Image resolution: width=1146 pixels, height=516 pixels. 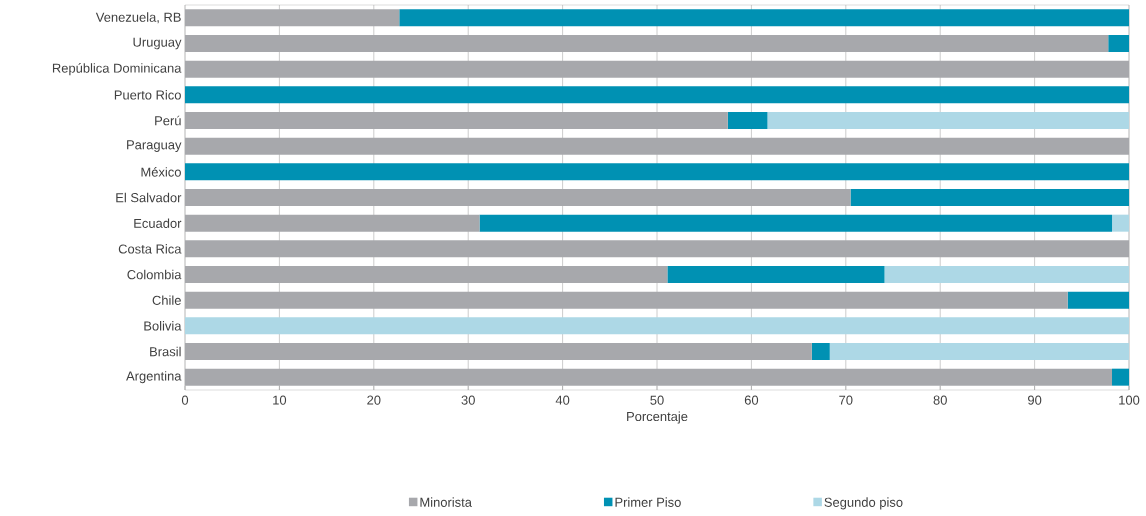 What do you see at coordinates (657, 417) in the screenshot?
I see `x-axis-title: Porcentaje` at bounding box center [657, 417].